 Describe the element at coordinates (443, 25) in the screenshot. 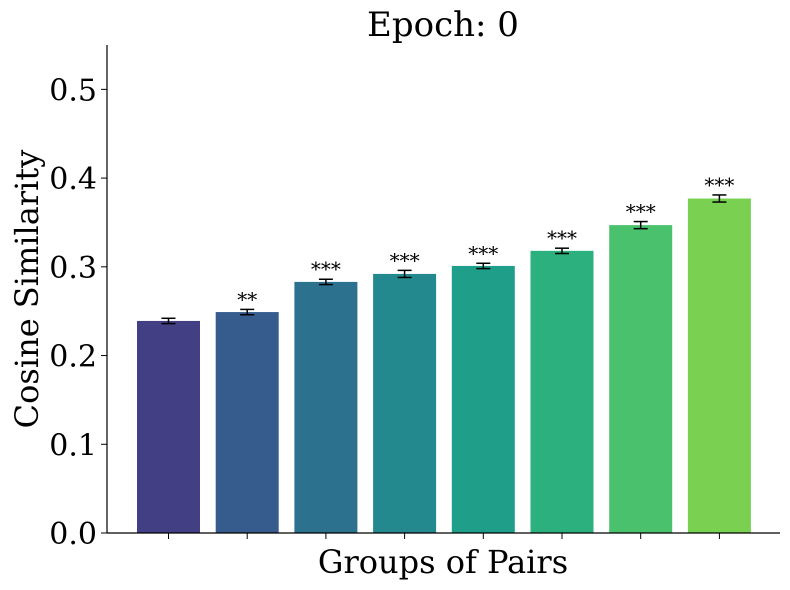

I see `chart-title: Epoch: 0` at that location.